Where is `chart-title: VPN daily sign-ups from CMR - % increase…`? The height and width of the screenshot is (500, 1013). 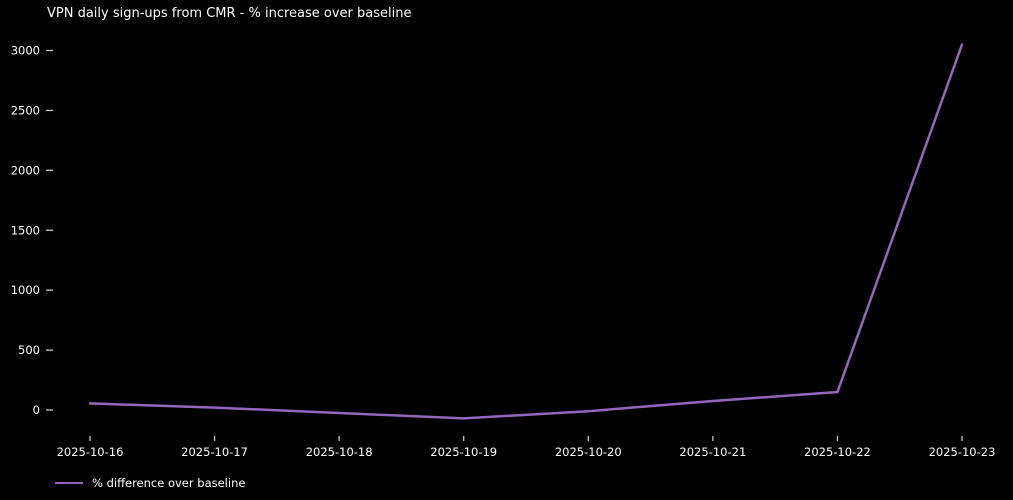
chart-title: VPN daily sign-ups from CMR - % increase… is located at coordinates (229, 13).